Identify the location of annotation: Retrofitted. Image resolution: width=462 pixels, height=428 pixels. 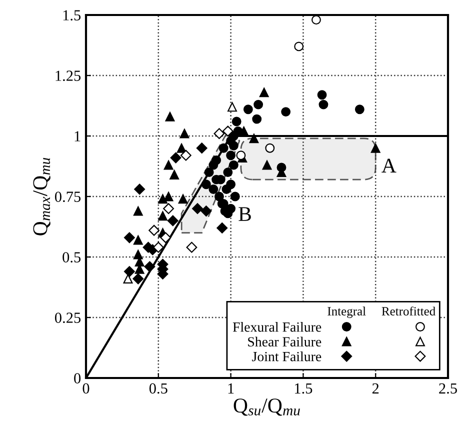
(409, 311).